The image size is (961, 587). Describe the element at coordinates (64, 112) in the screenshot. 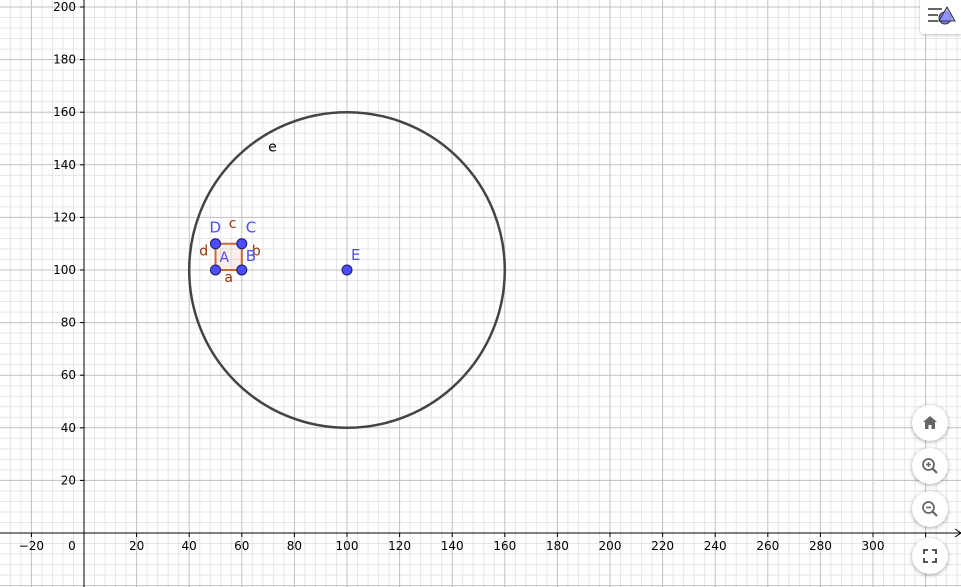

I see `y-tick-label: 160` at that location.